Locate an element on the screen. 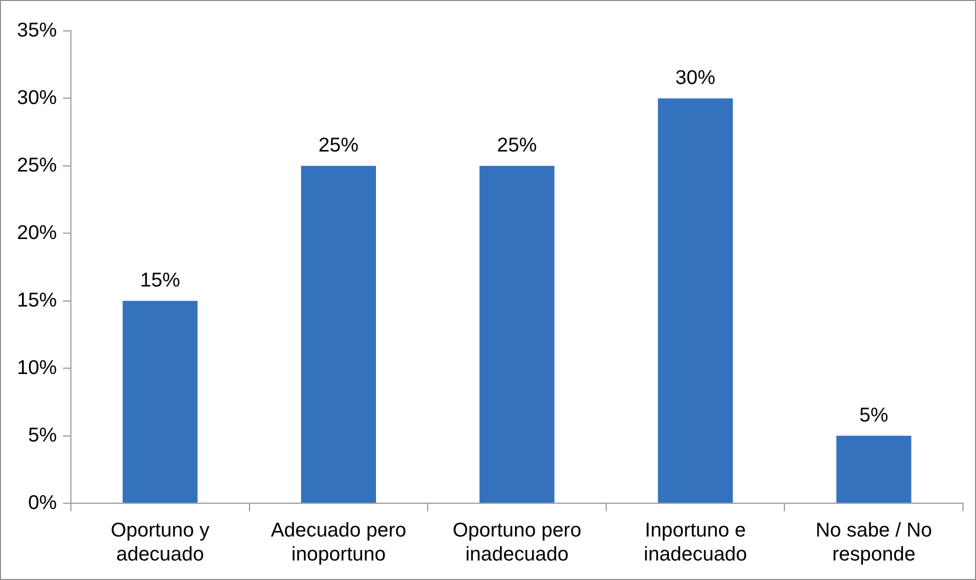 Image resolution: width=976 pixels, height=580 pixels. y-tick-label: 15% is located at coordinates (37, 300).